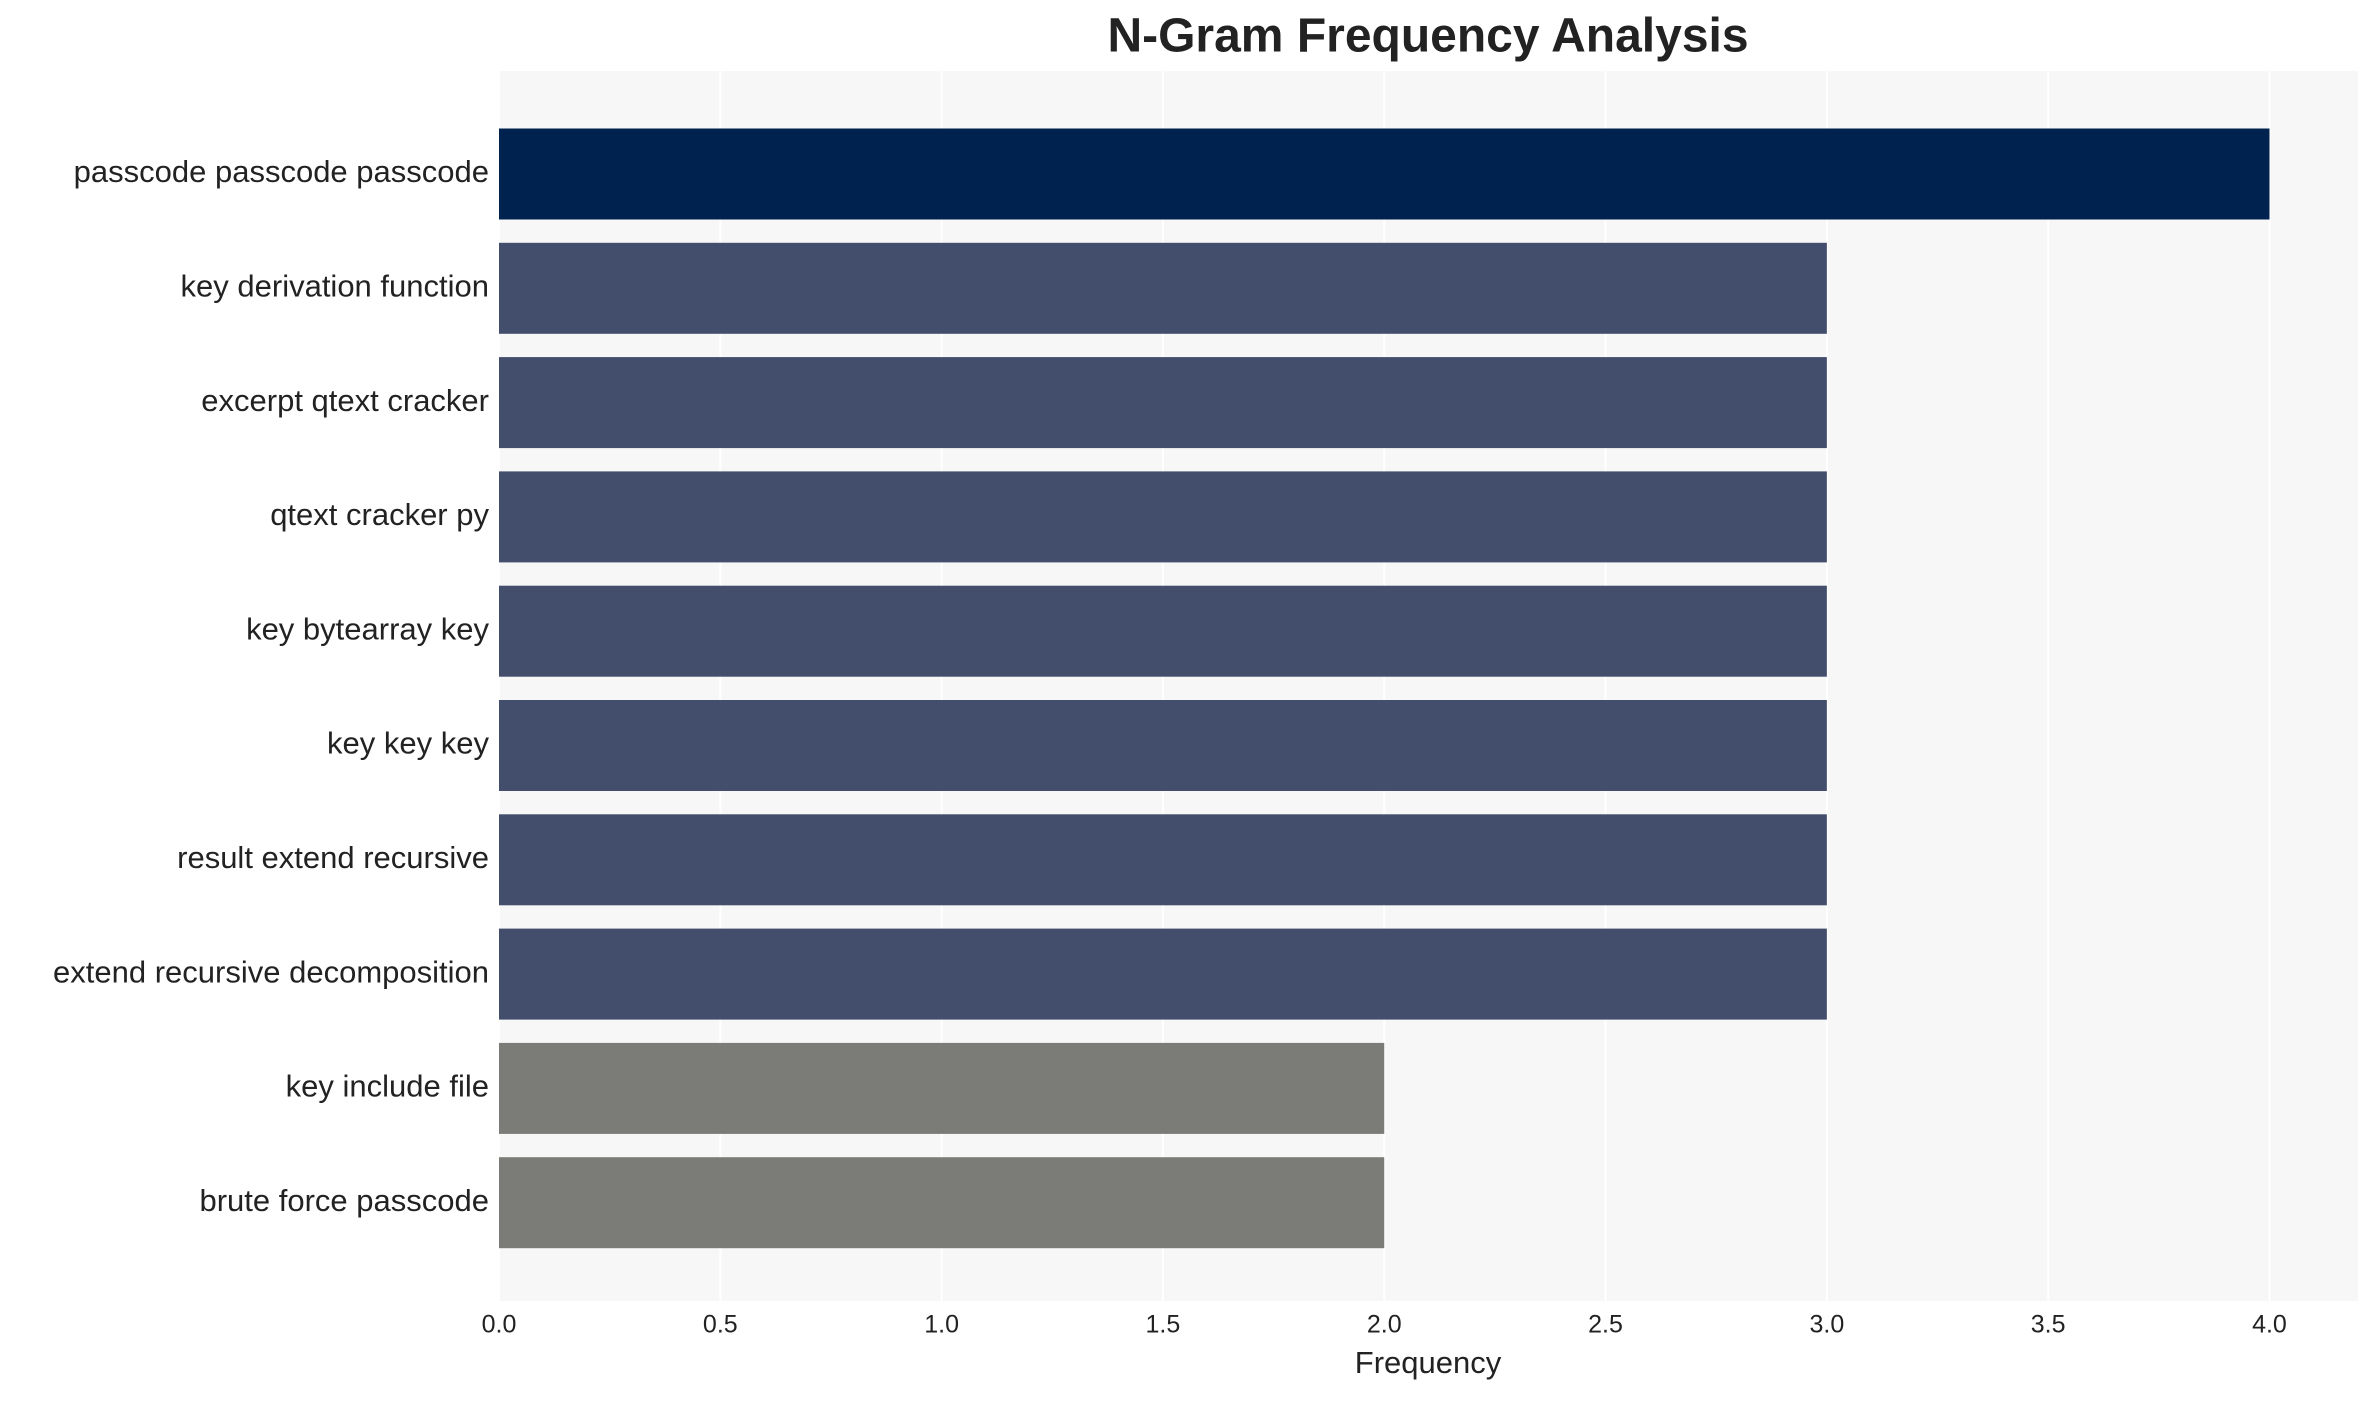 The width and height of the screenshot is (2378, 1407). What do you see at coordinates (499, 1325) in the screenshot?
I see `x-tick-label: 0.0` at bounding box center [499, 1325].